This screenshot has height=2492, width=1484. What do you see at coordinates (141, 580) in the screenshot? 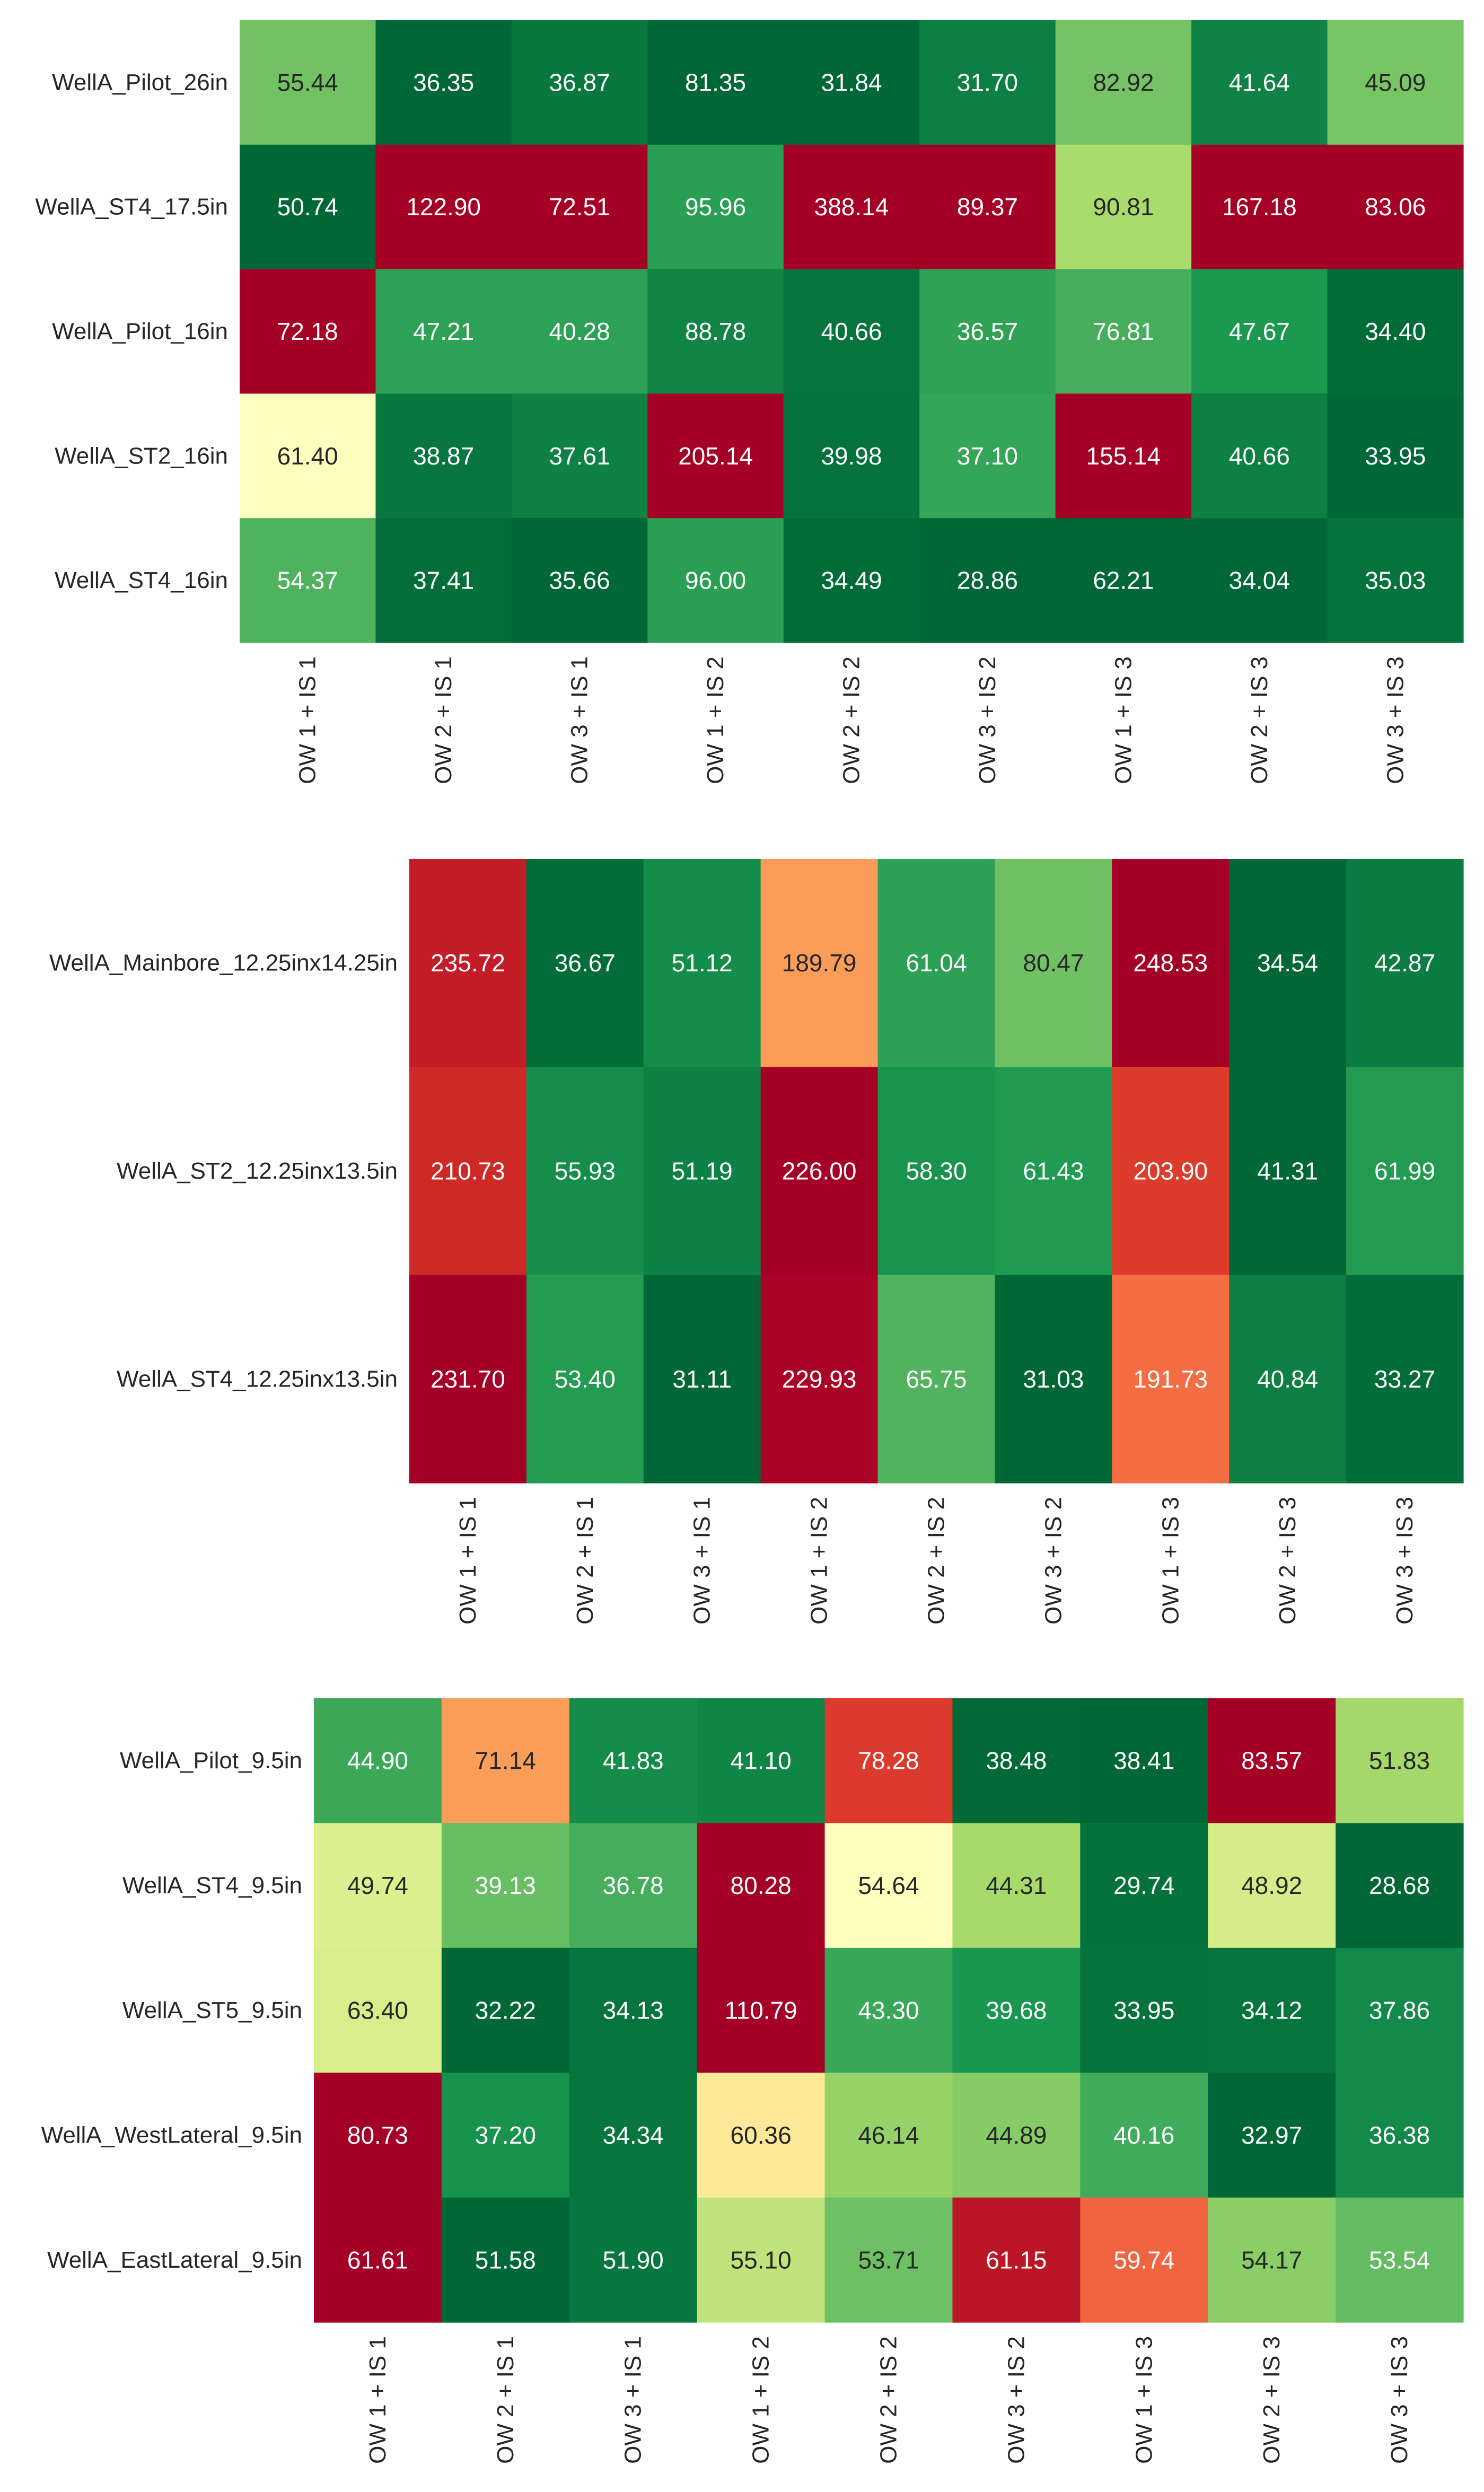
I see `row-label: WellA_ST4_16in` at bounding box center [141, 580].